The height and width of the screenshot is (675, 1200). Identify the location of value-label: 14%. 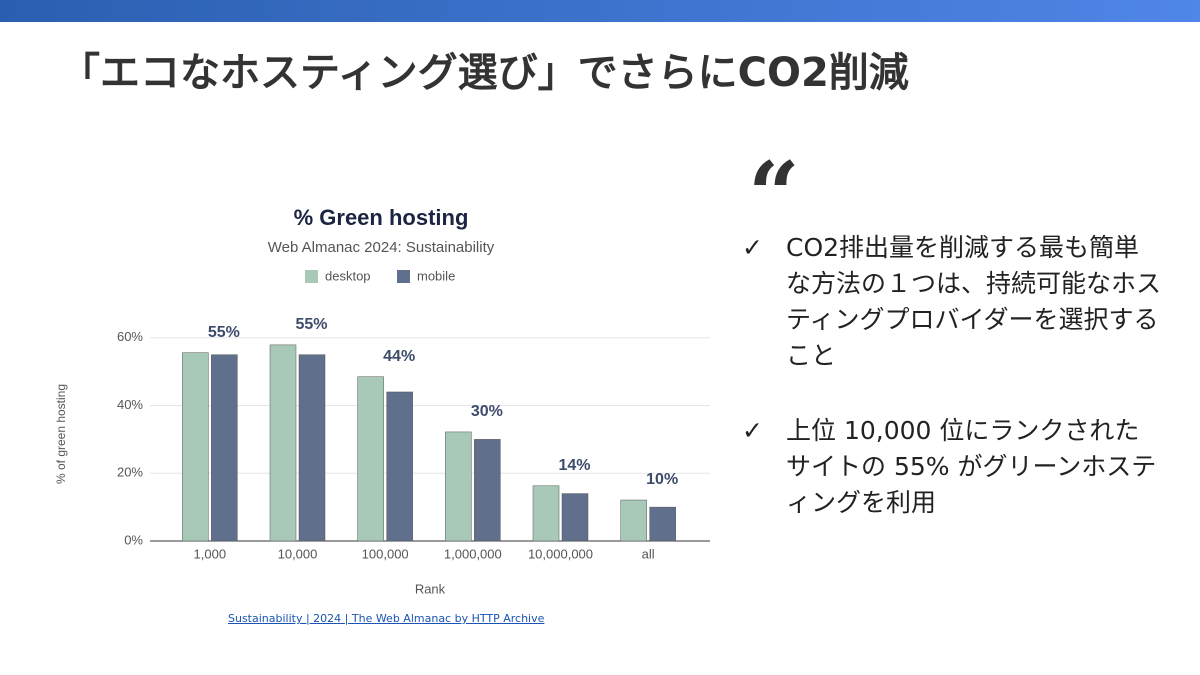
(574, 465).